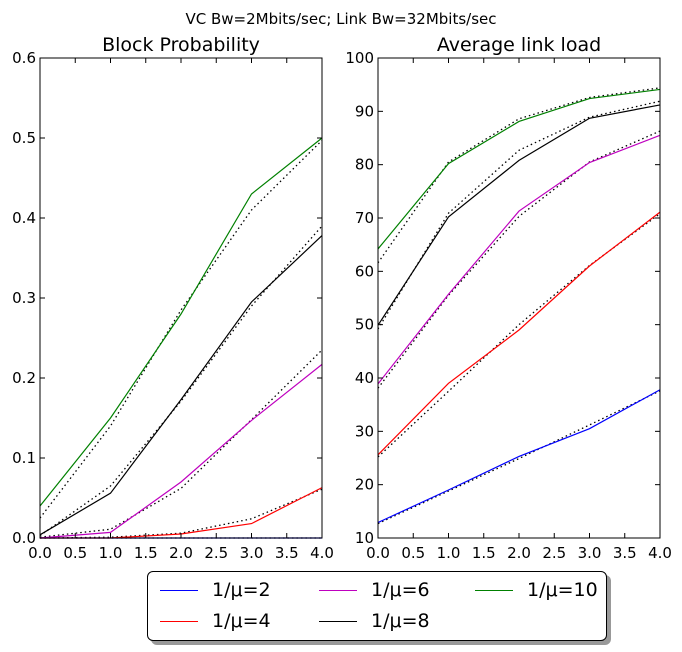  Describe the element at coordinates (364, 325) in the screenshot. I see `y-tick-label: 50` at that location.